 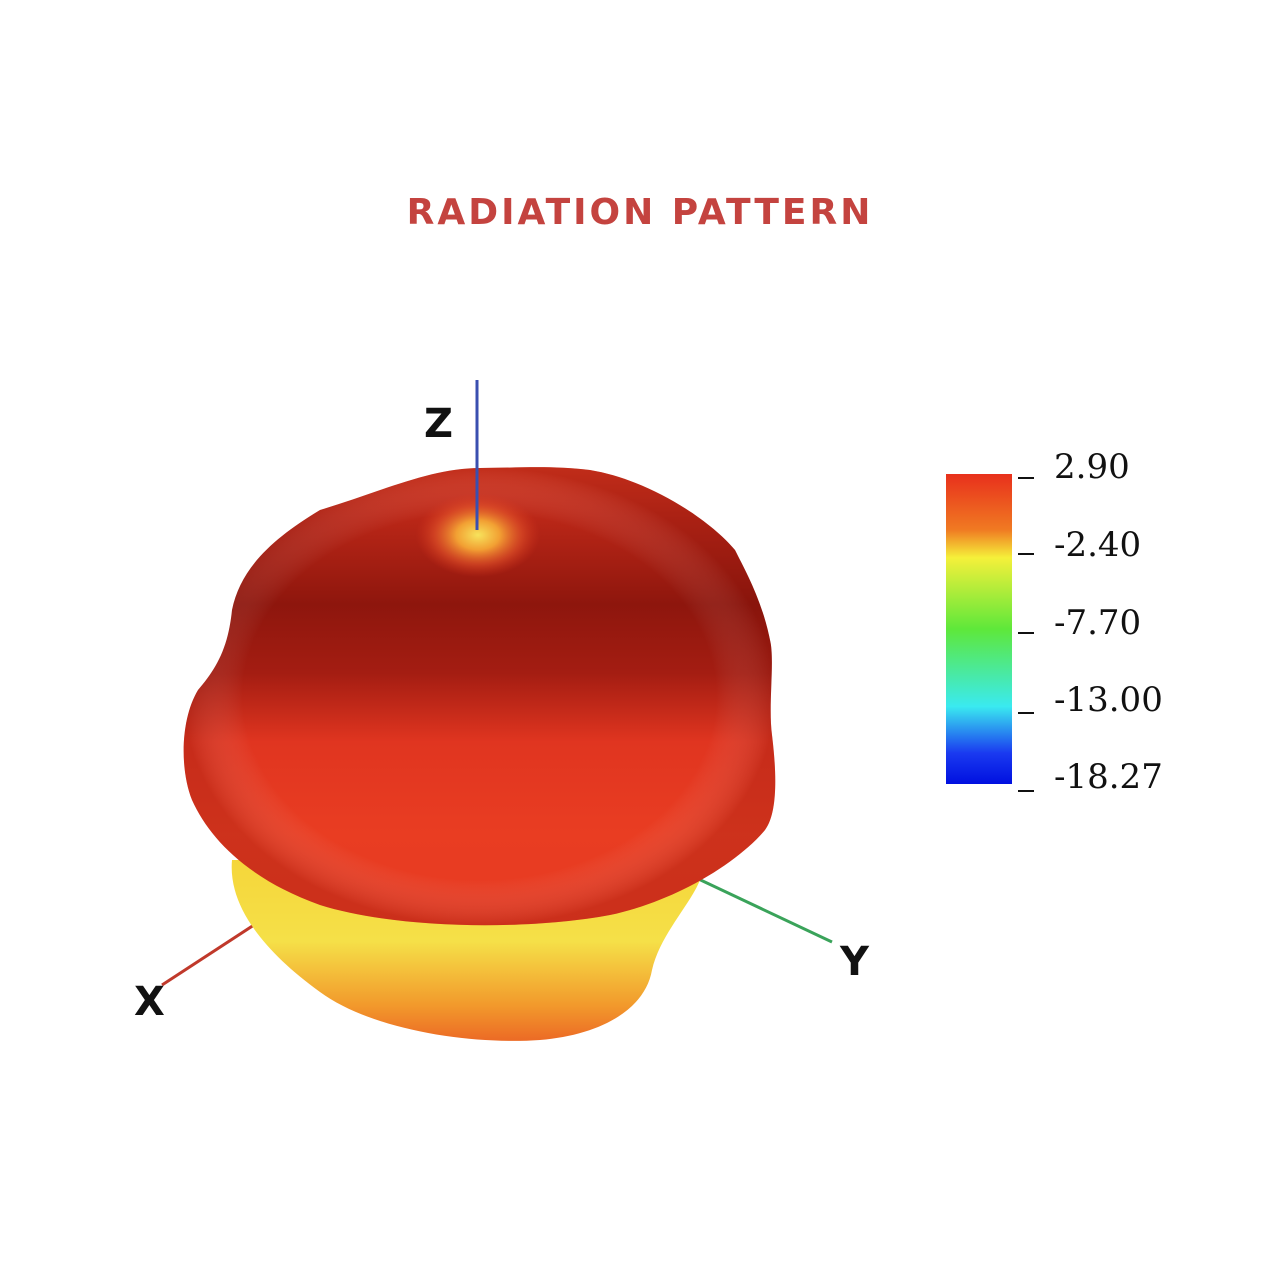 What do you see at coordinates (854, 962) in the screenshot?
I see `y-axis-label: Y` at bounding box center [854, 962].